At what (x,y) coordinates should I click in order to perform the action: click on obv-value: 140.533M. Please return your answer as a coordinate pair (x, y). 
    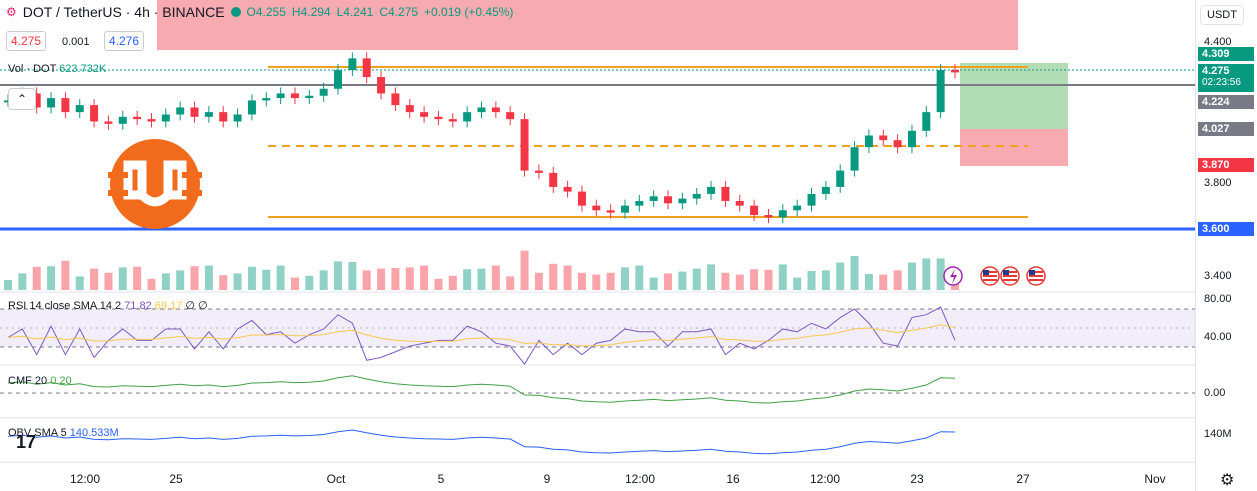
    Looking at the image, I should click on (94, 433).